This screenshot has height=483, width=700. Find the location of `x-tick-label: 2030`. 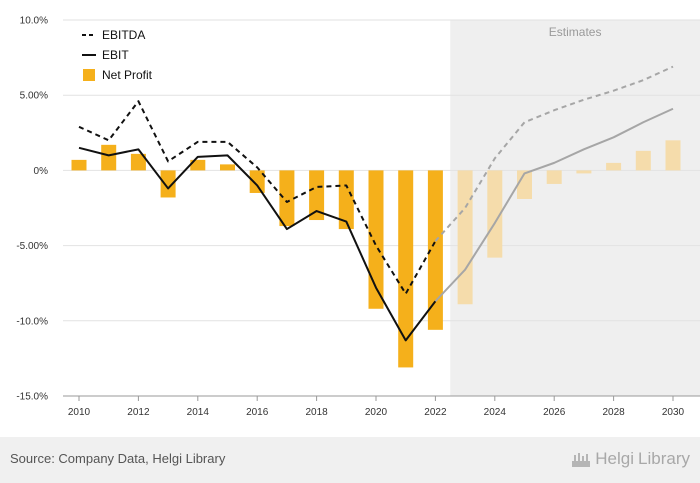

x-tick-label: 2030 is located at coordinates (673, 412).